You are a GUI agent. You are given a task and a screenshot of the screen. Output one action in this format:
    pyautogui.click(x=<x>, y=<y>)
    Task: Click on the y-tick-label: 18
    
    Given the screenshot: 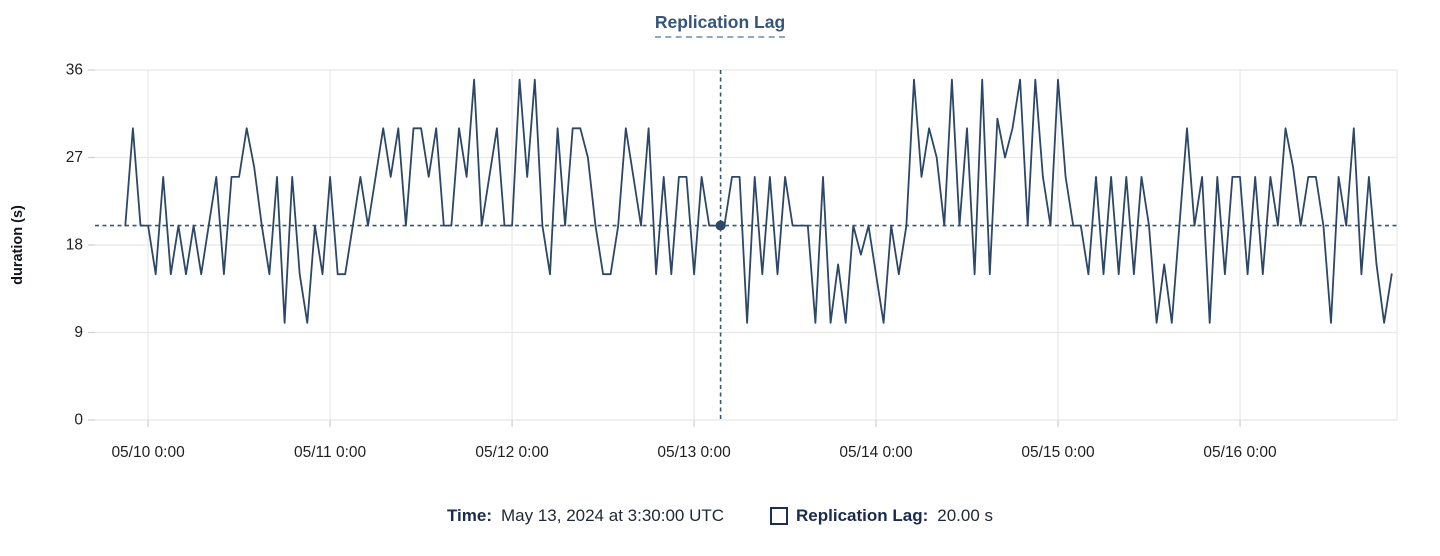 What is the action you would take?
    pyautogui.click(x=74, y=245)
    